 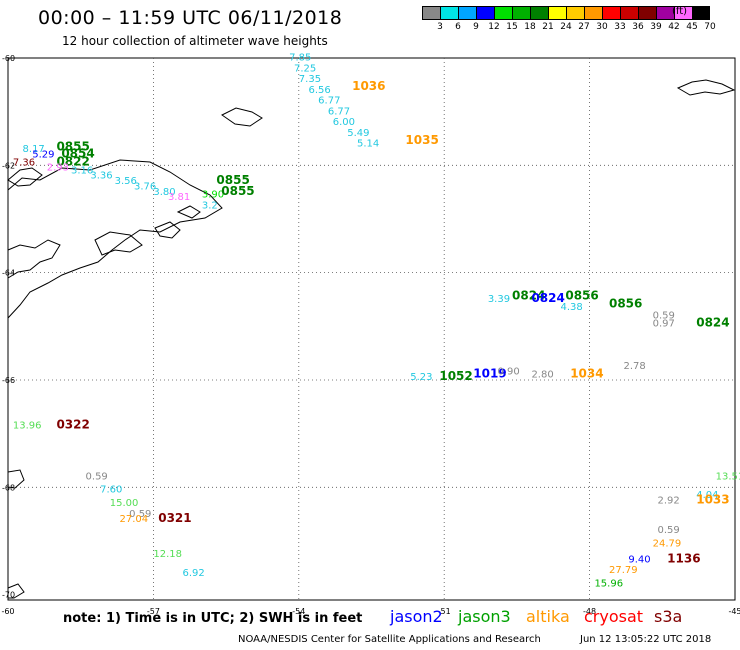 What do you see at coordinates (680, 11) in the screenshot?
I see `colorbar-unit: (ft)` at bounding box center [680, 11].